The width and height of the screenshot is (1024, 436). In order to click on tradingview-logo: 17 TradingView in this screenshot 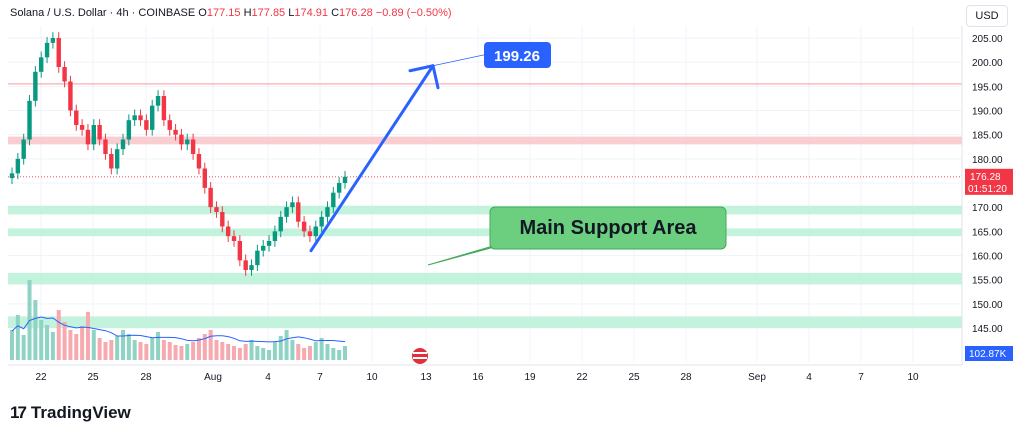, I will do `click(70, 413)`.